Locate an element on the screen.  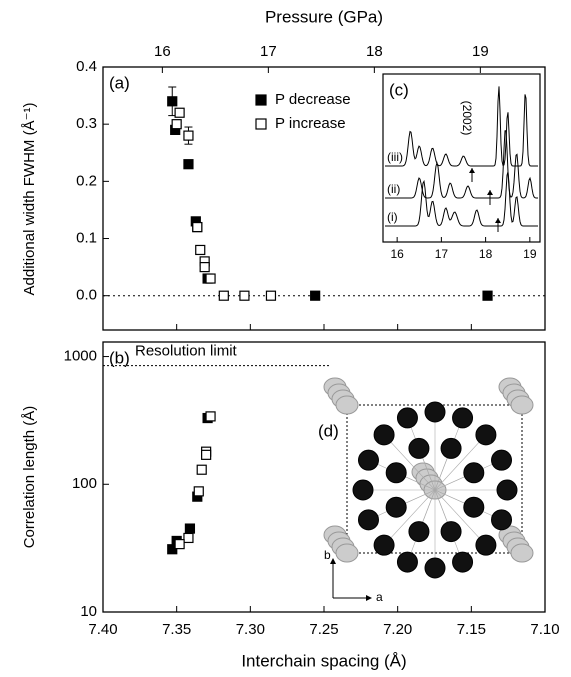
inset-tick-label: 19 is located at coordinates (530, 254).